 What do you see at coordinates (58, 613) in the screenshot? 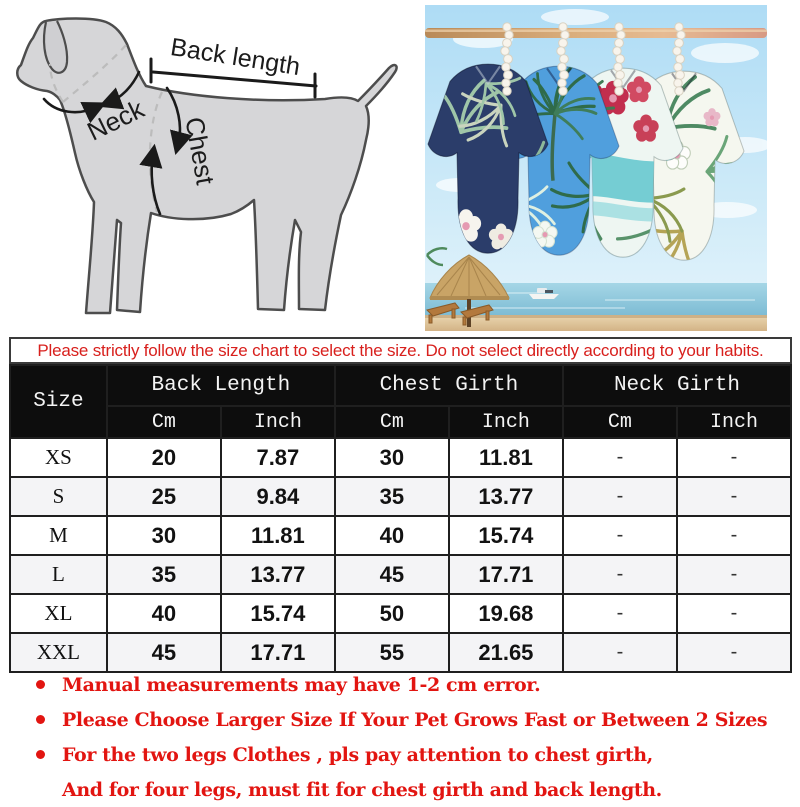
I see `size-cell: XL` at bounding box center [58, 613].